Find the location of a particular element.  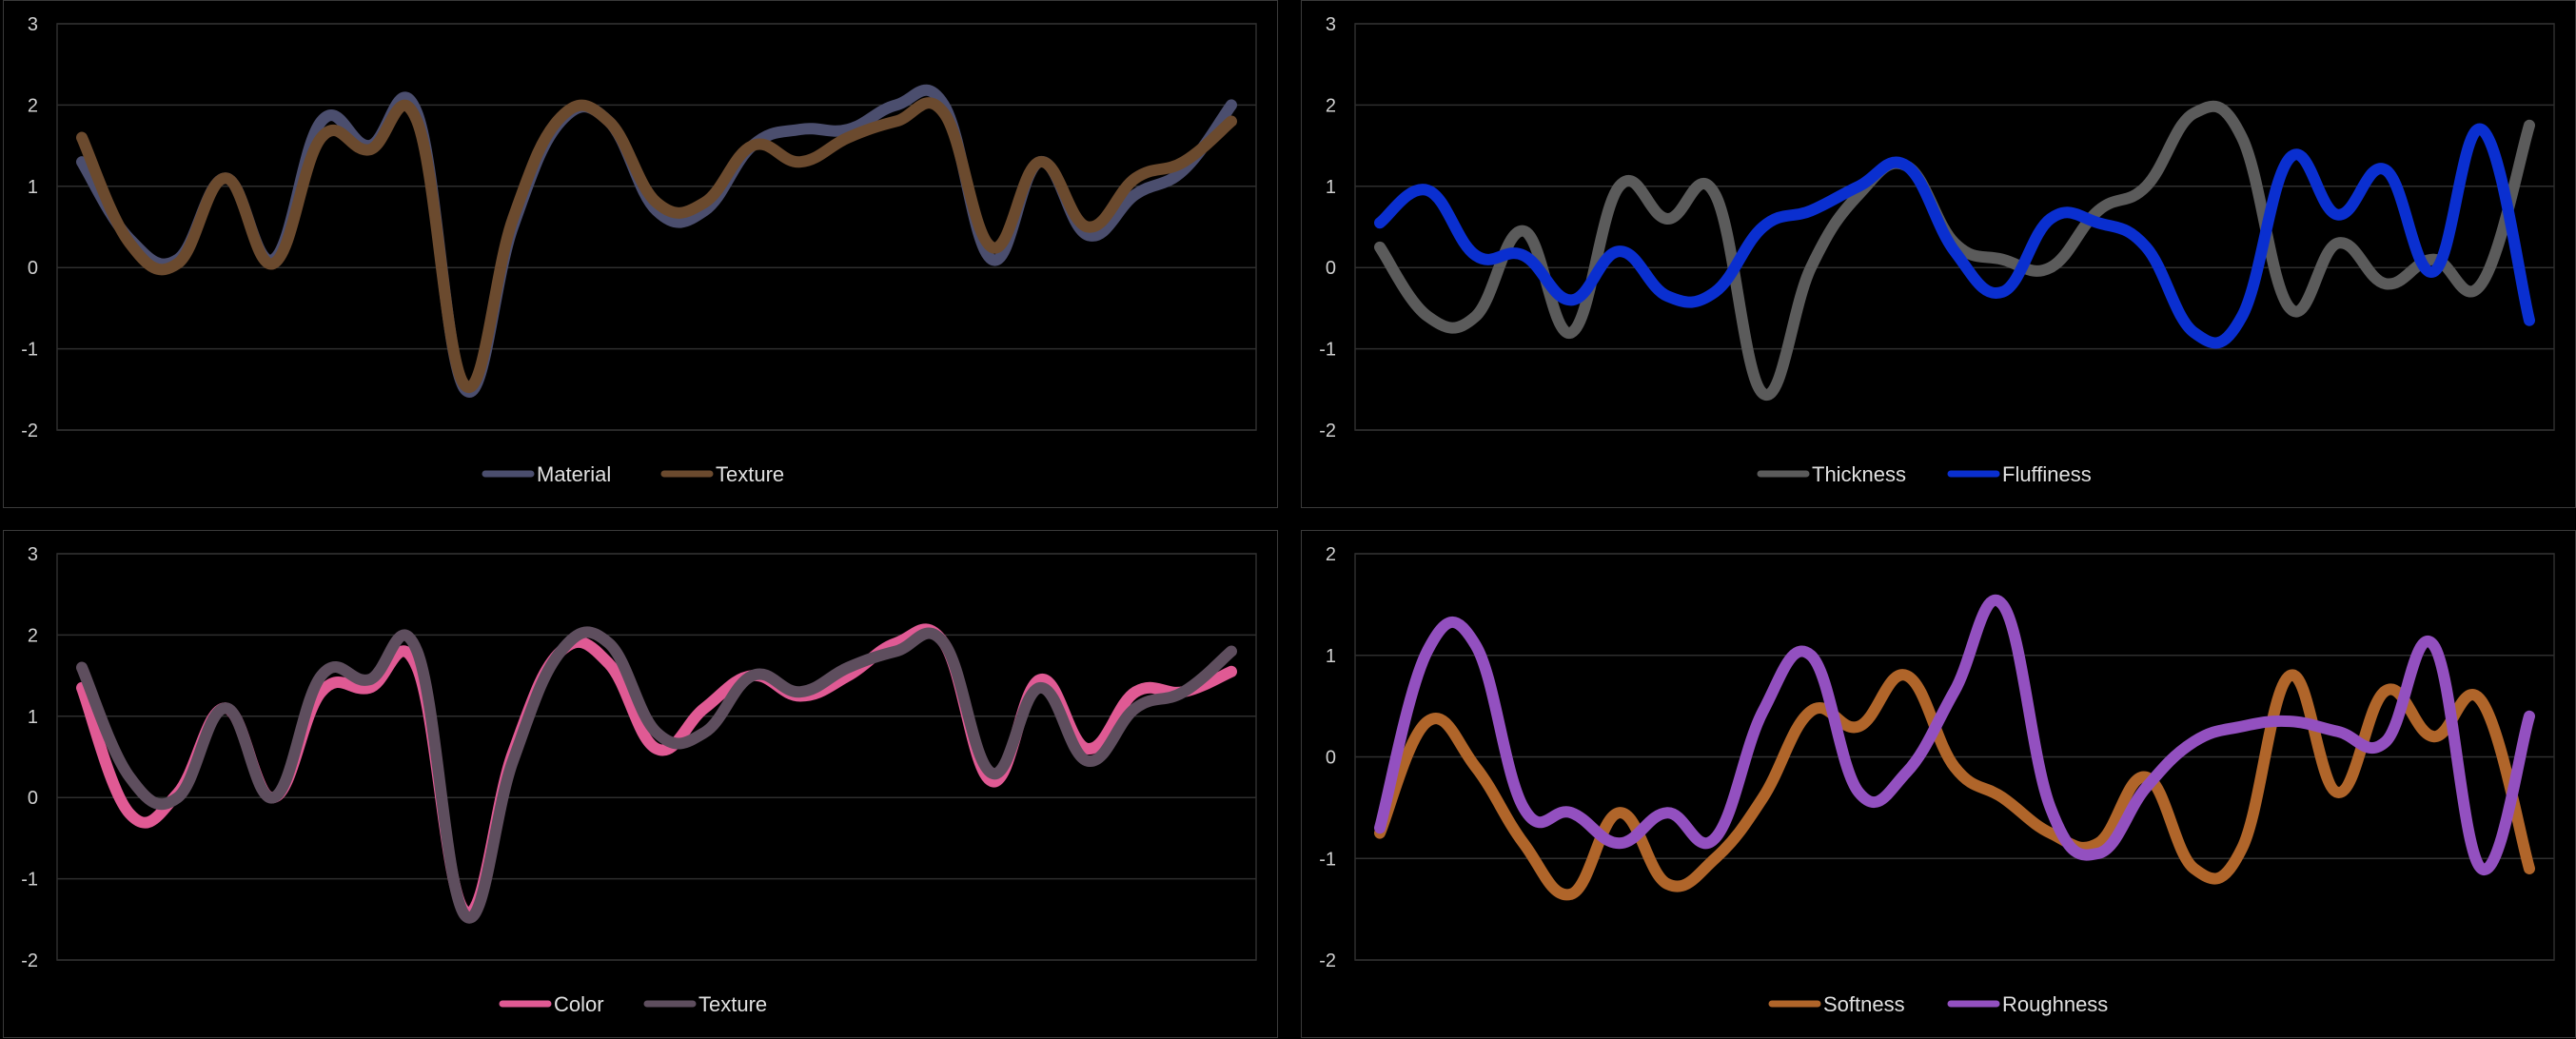

legend-label-material: Material is located at coordinates (574, 474).